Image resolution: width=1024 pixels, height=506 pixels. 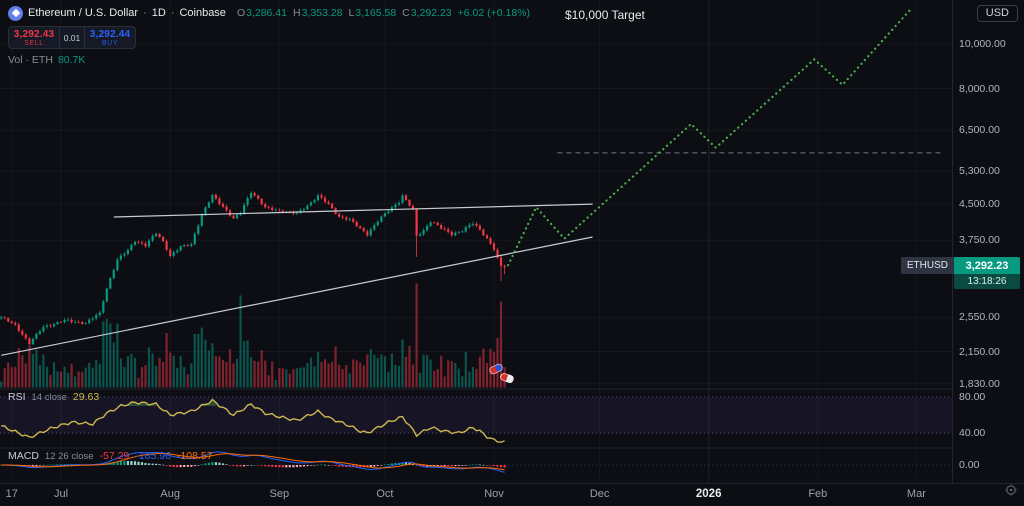 What do you see at coordinates (431, 13) in the screenshot?
I see `close-value: 3,292.23` at bounding box center [431, 13].